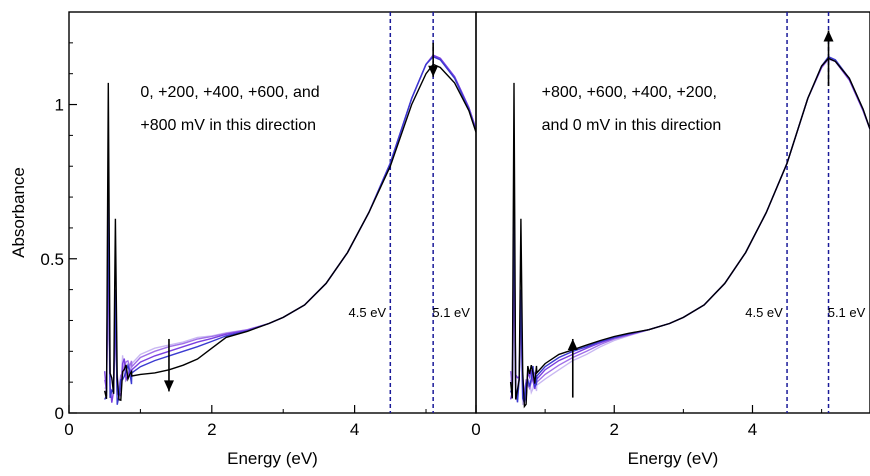 This screenshot has width=870, height=476. What do you see at coordinates (59, 105) in the screenshot?
I see `y-tick-label: 1` at bounding box center [59, 105].